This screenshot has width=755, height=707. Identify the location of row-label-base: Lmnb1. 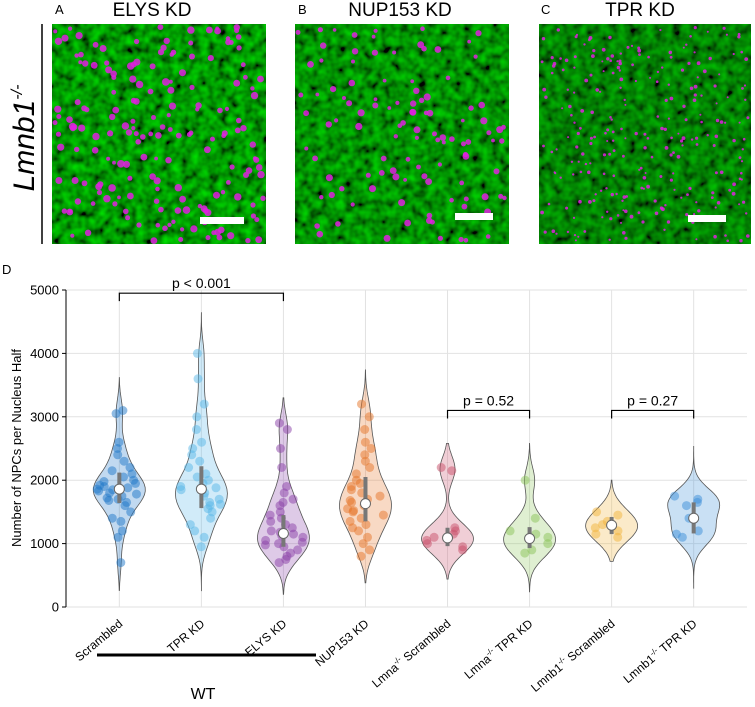
(24, 146).